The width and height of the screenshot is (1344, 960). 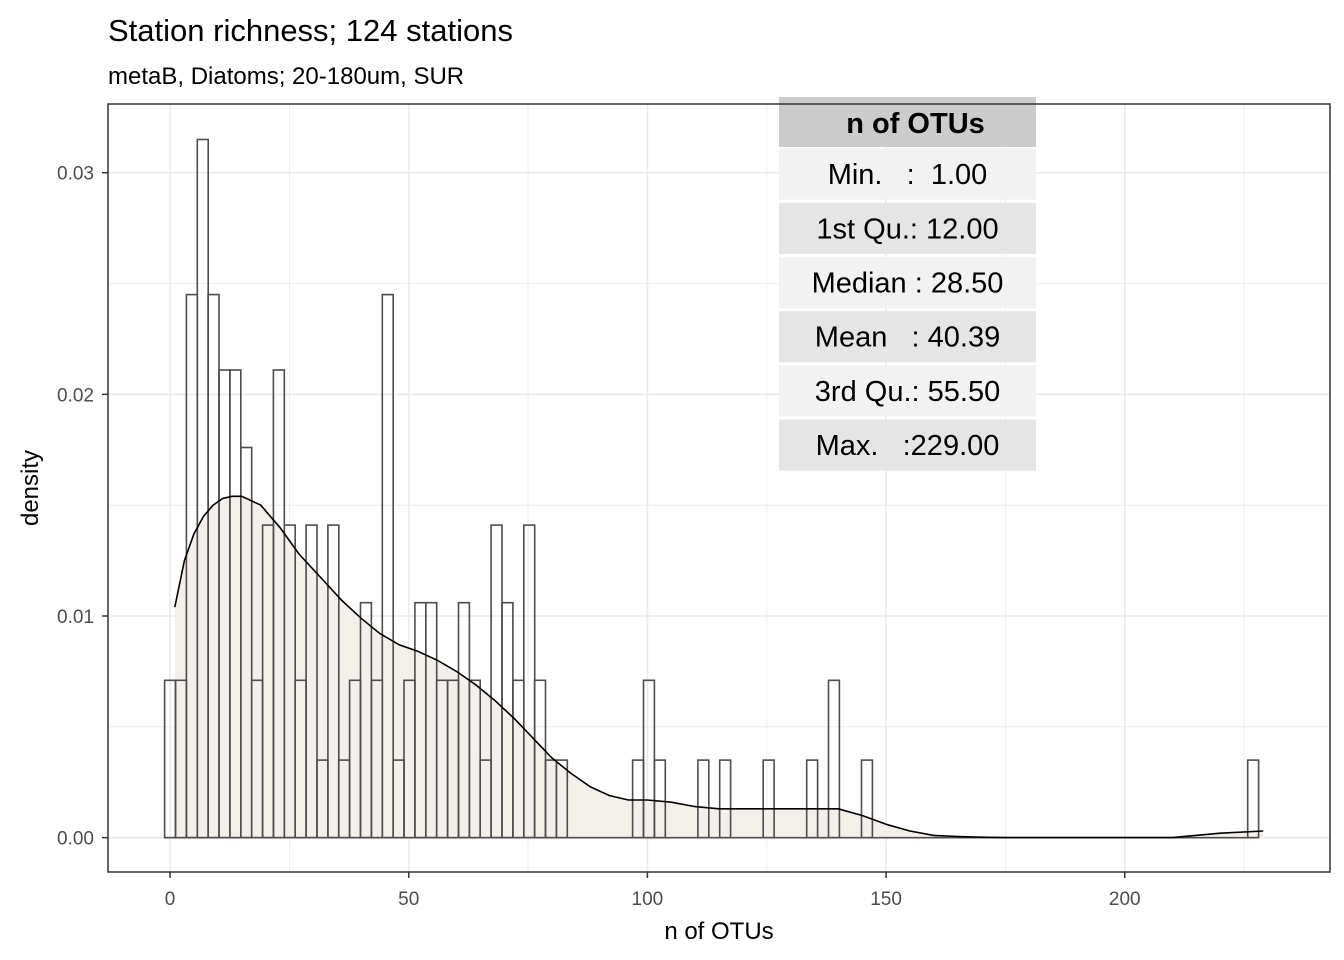 I want to click on summary-table-cell: Mean : 40.39, so click(x=907, y=338).